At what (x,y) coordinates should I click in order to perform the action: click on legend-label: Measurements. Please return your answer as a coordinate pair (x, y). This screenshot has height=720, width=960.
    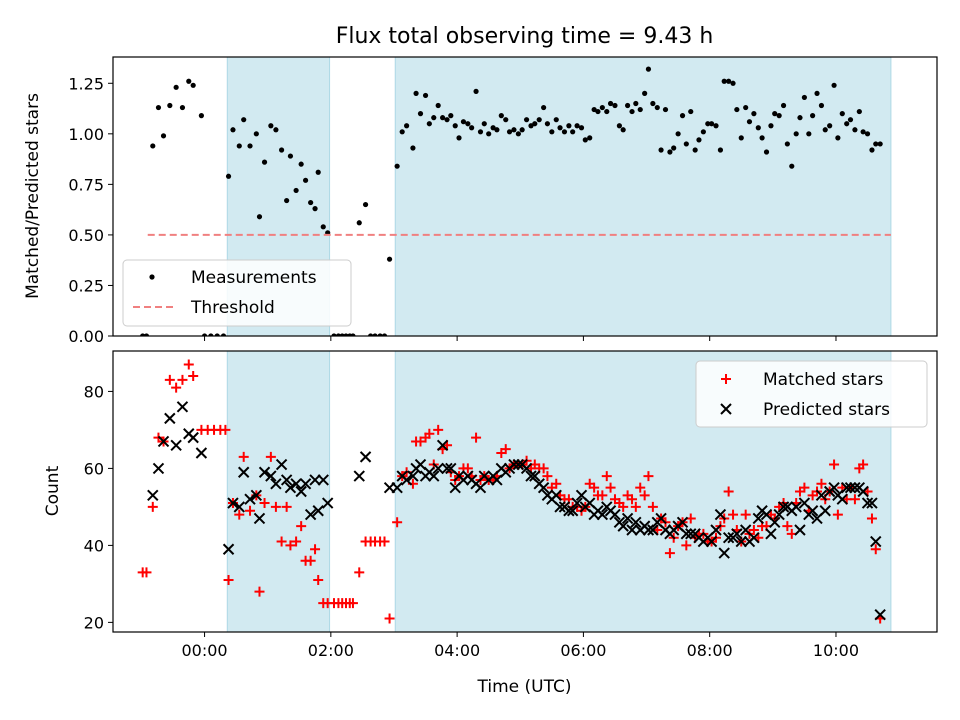
    Looking at the image, I should click on (254, 278).